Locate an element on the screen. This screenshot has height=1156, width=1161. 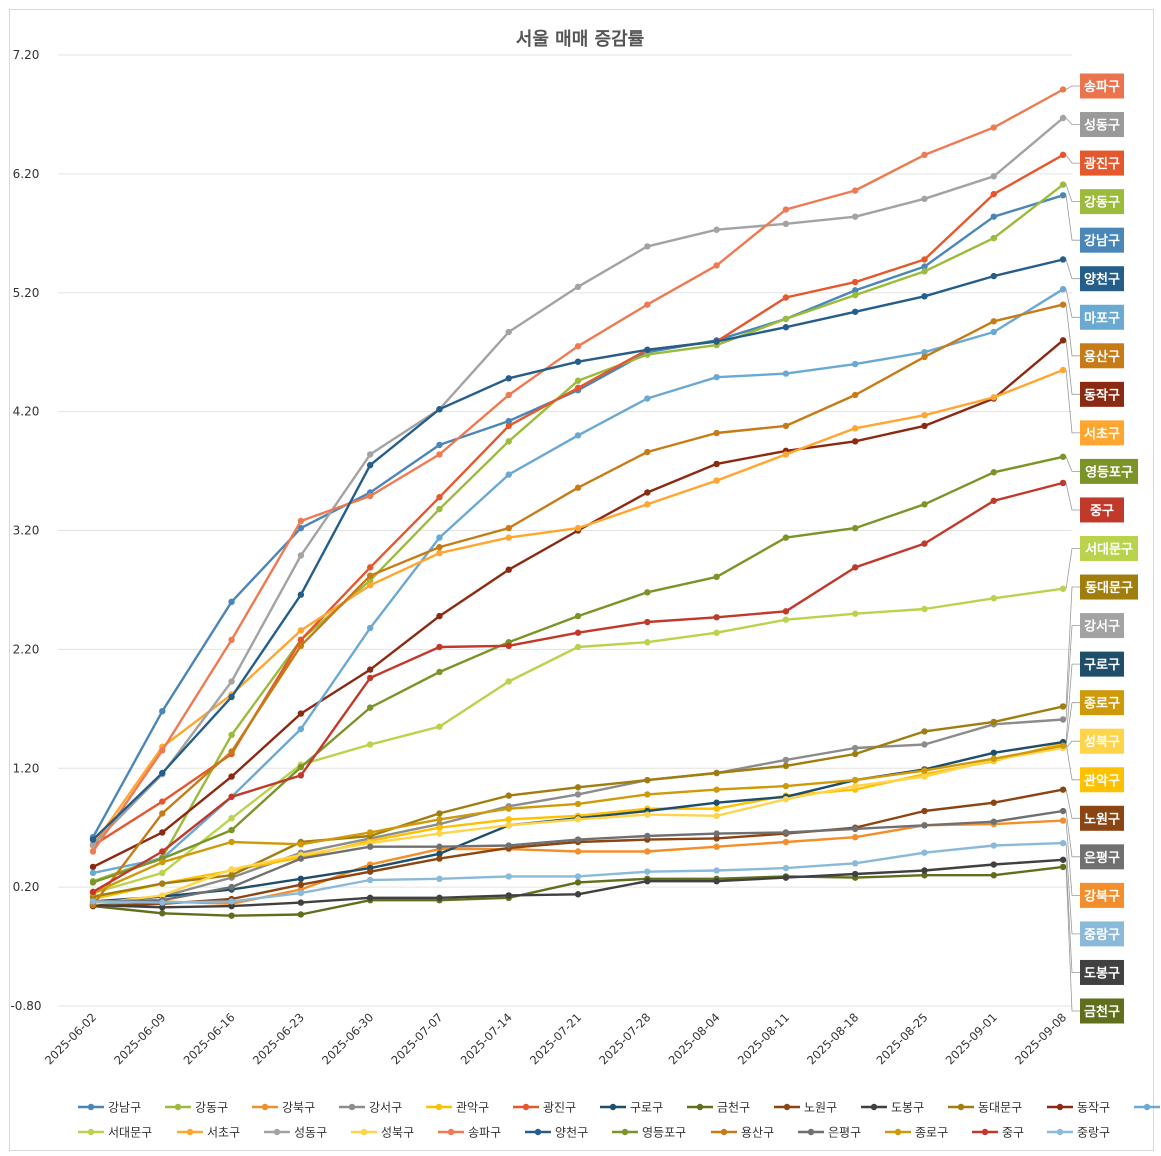
y-tick-label: 6.20 is located at coordinates (26, 174).